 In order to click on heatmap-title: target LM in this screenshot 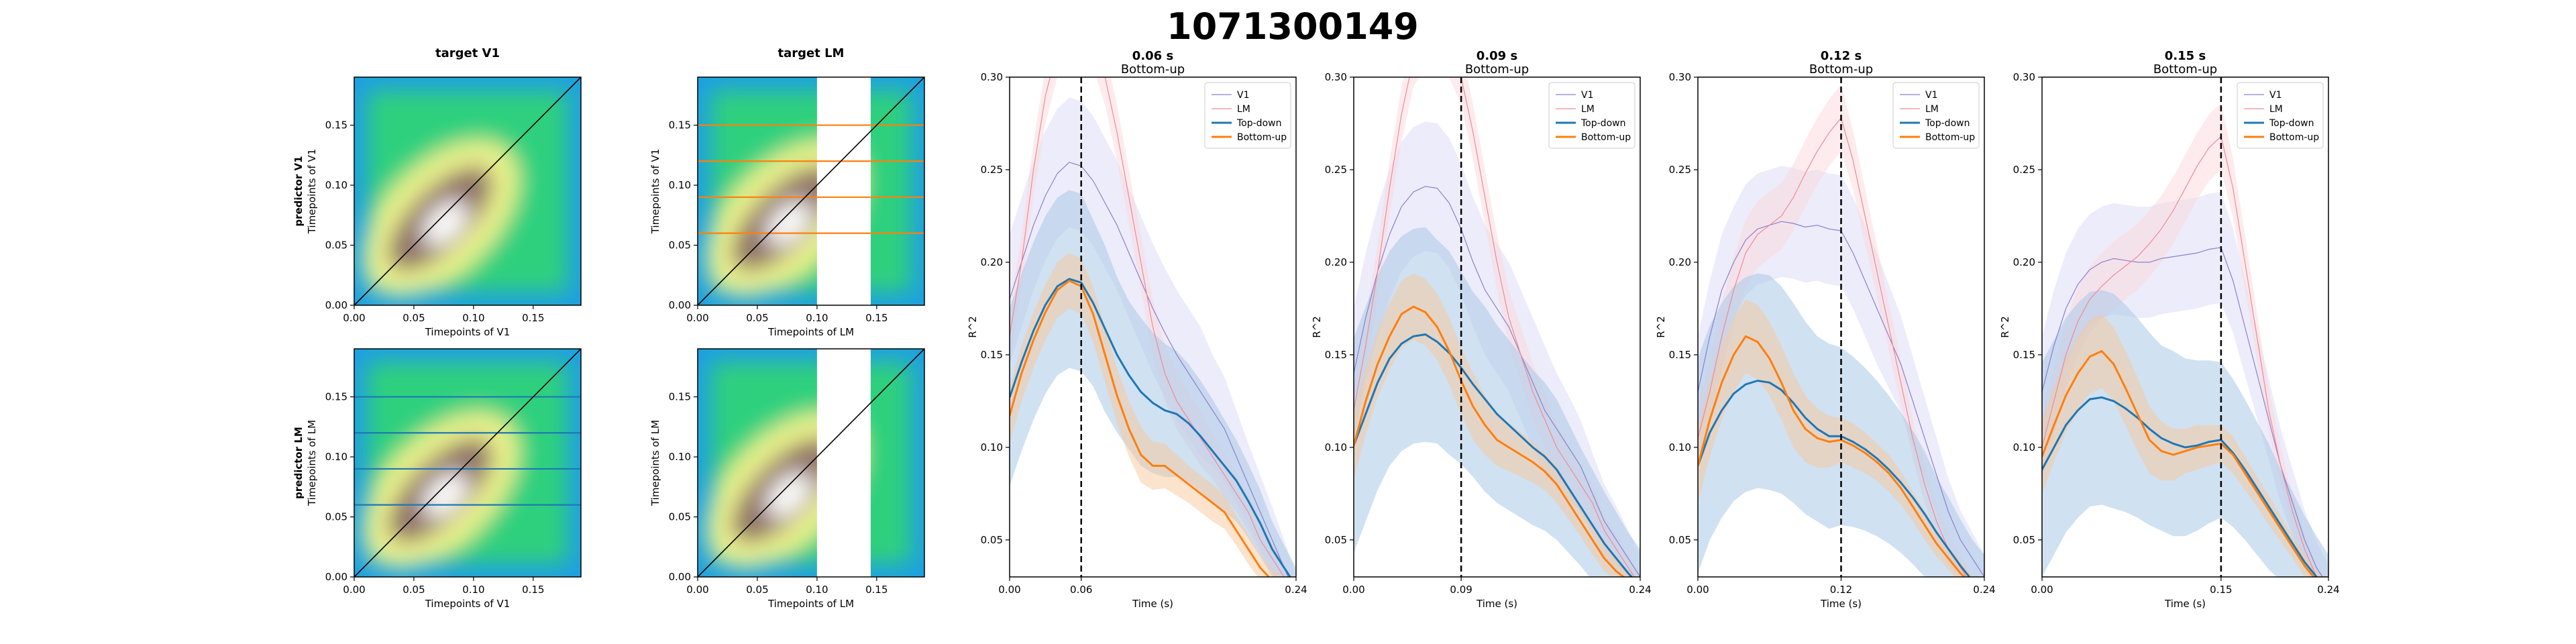, I will do `click(811, 53)`.